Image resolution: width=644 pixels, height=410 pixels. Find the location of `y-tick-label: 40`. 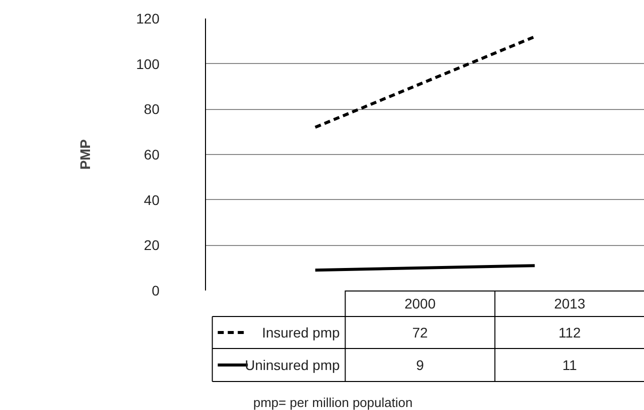

y-tick-label: 40 is located at coordinates (152, 200).